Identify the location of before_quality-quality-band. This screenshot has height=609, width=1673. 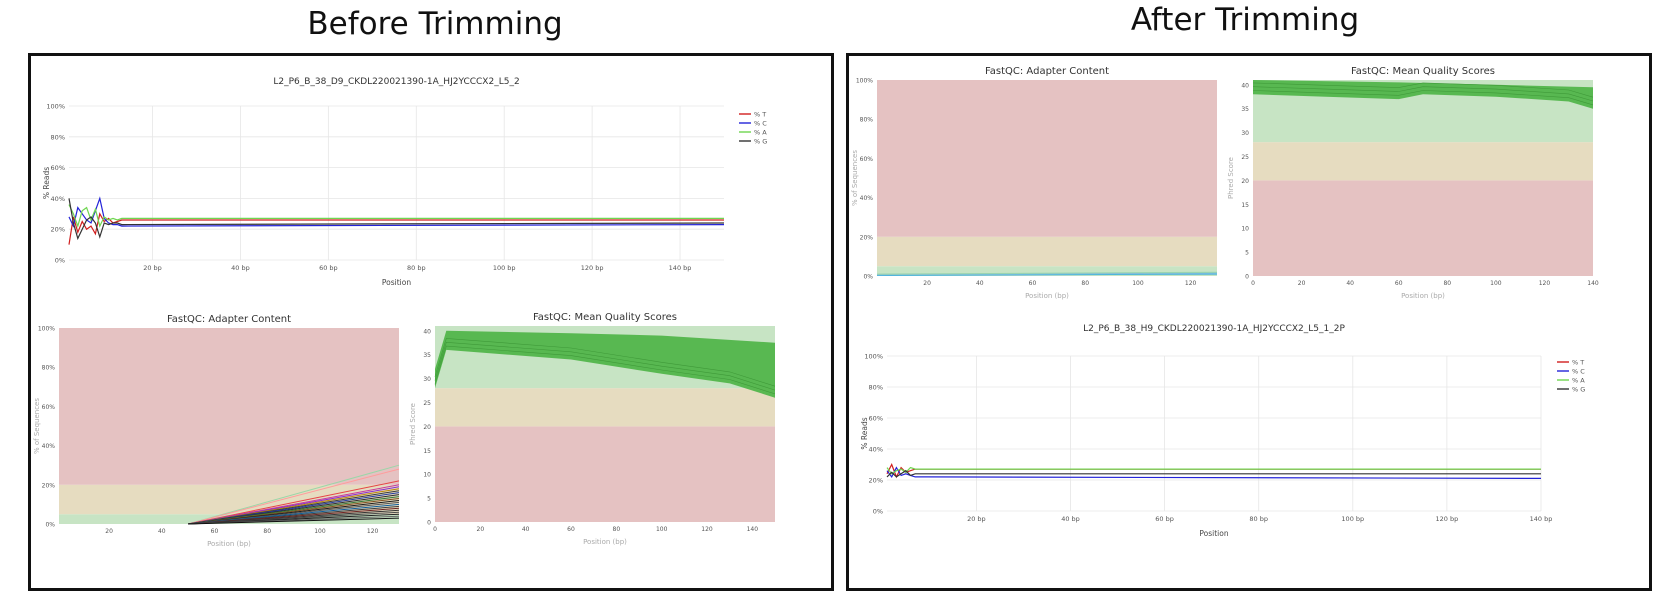
(605, 364).